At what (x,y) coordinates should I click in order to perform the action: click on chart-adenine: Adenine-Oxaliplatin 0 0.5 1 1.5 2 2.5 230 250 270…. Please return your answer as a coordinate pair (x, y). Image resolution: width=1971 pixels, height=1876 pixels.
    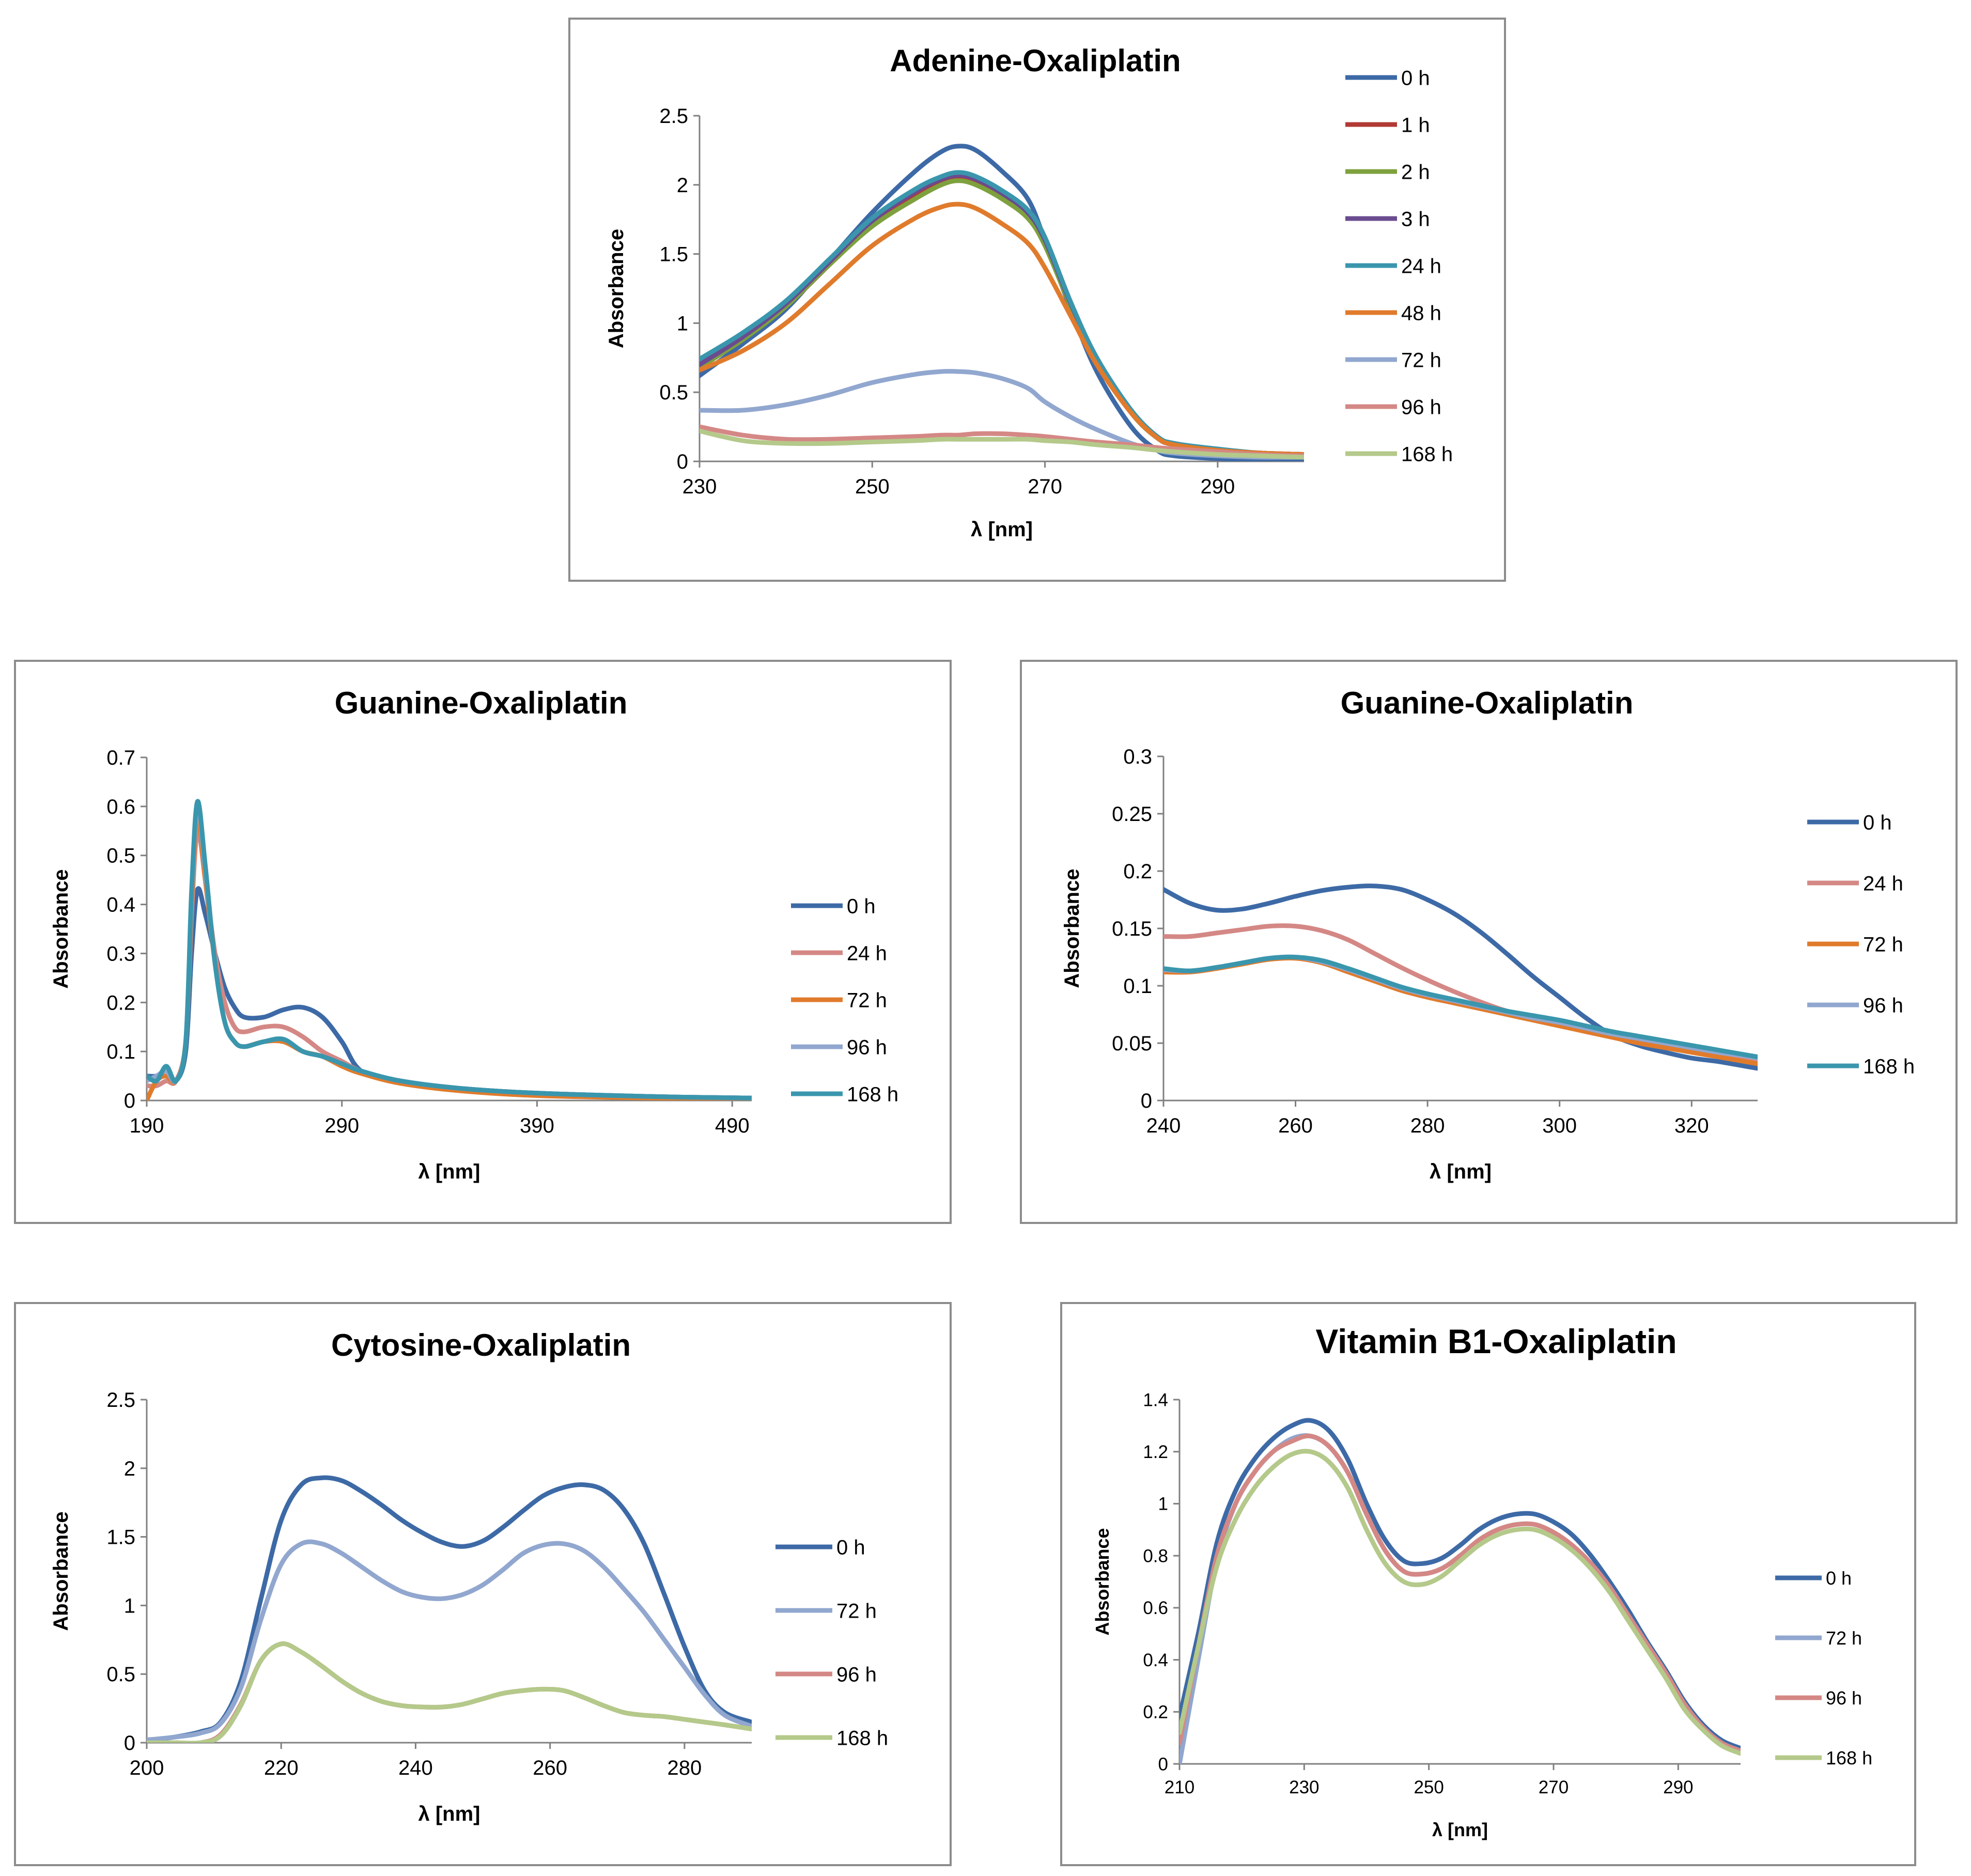
    Looking at the image, I should click on (1029, 292).